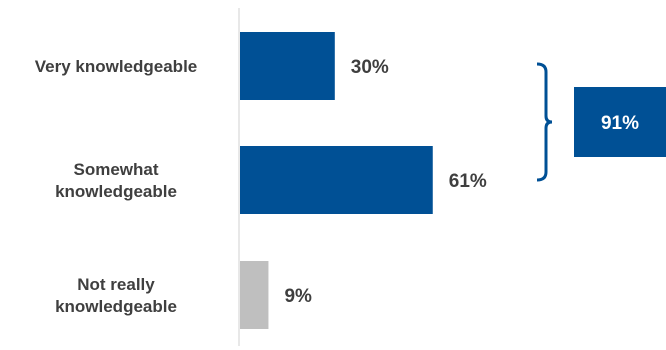  I want to click on curly-bracket, so click(544, 122).